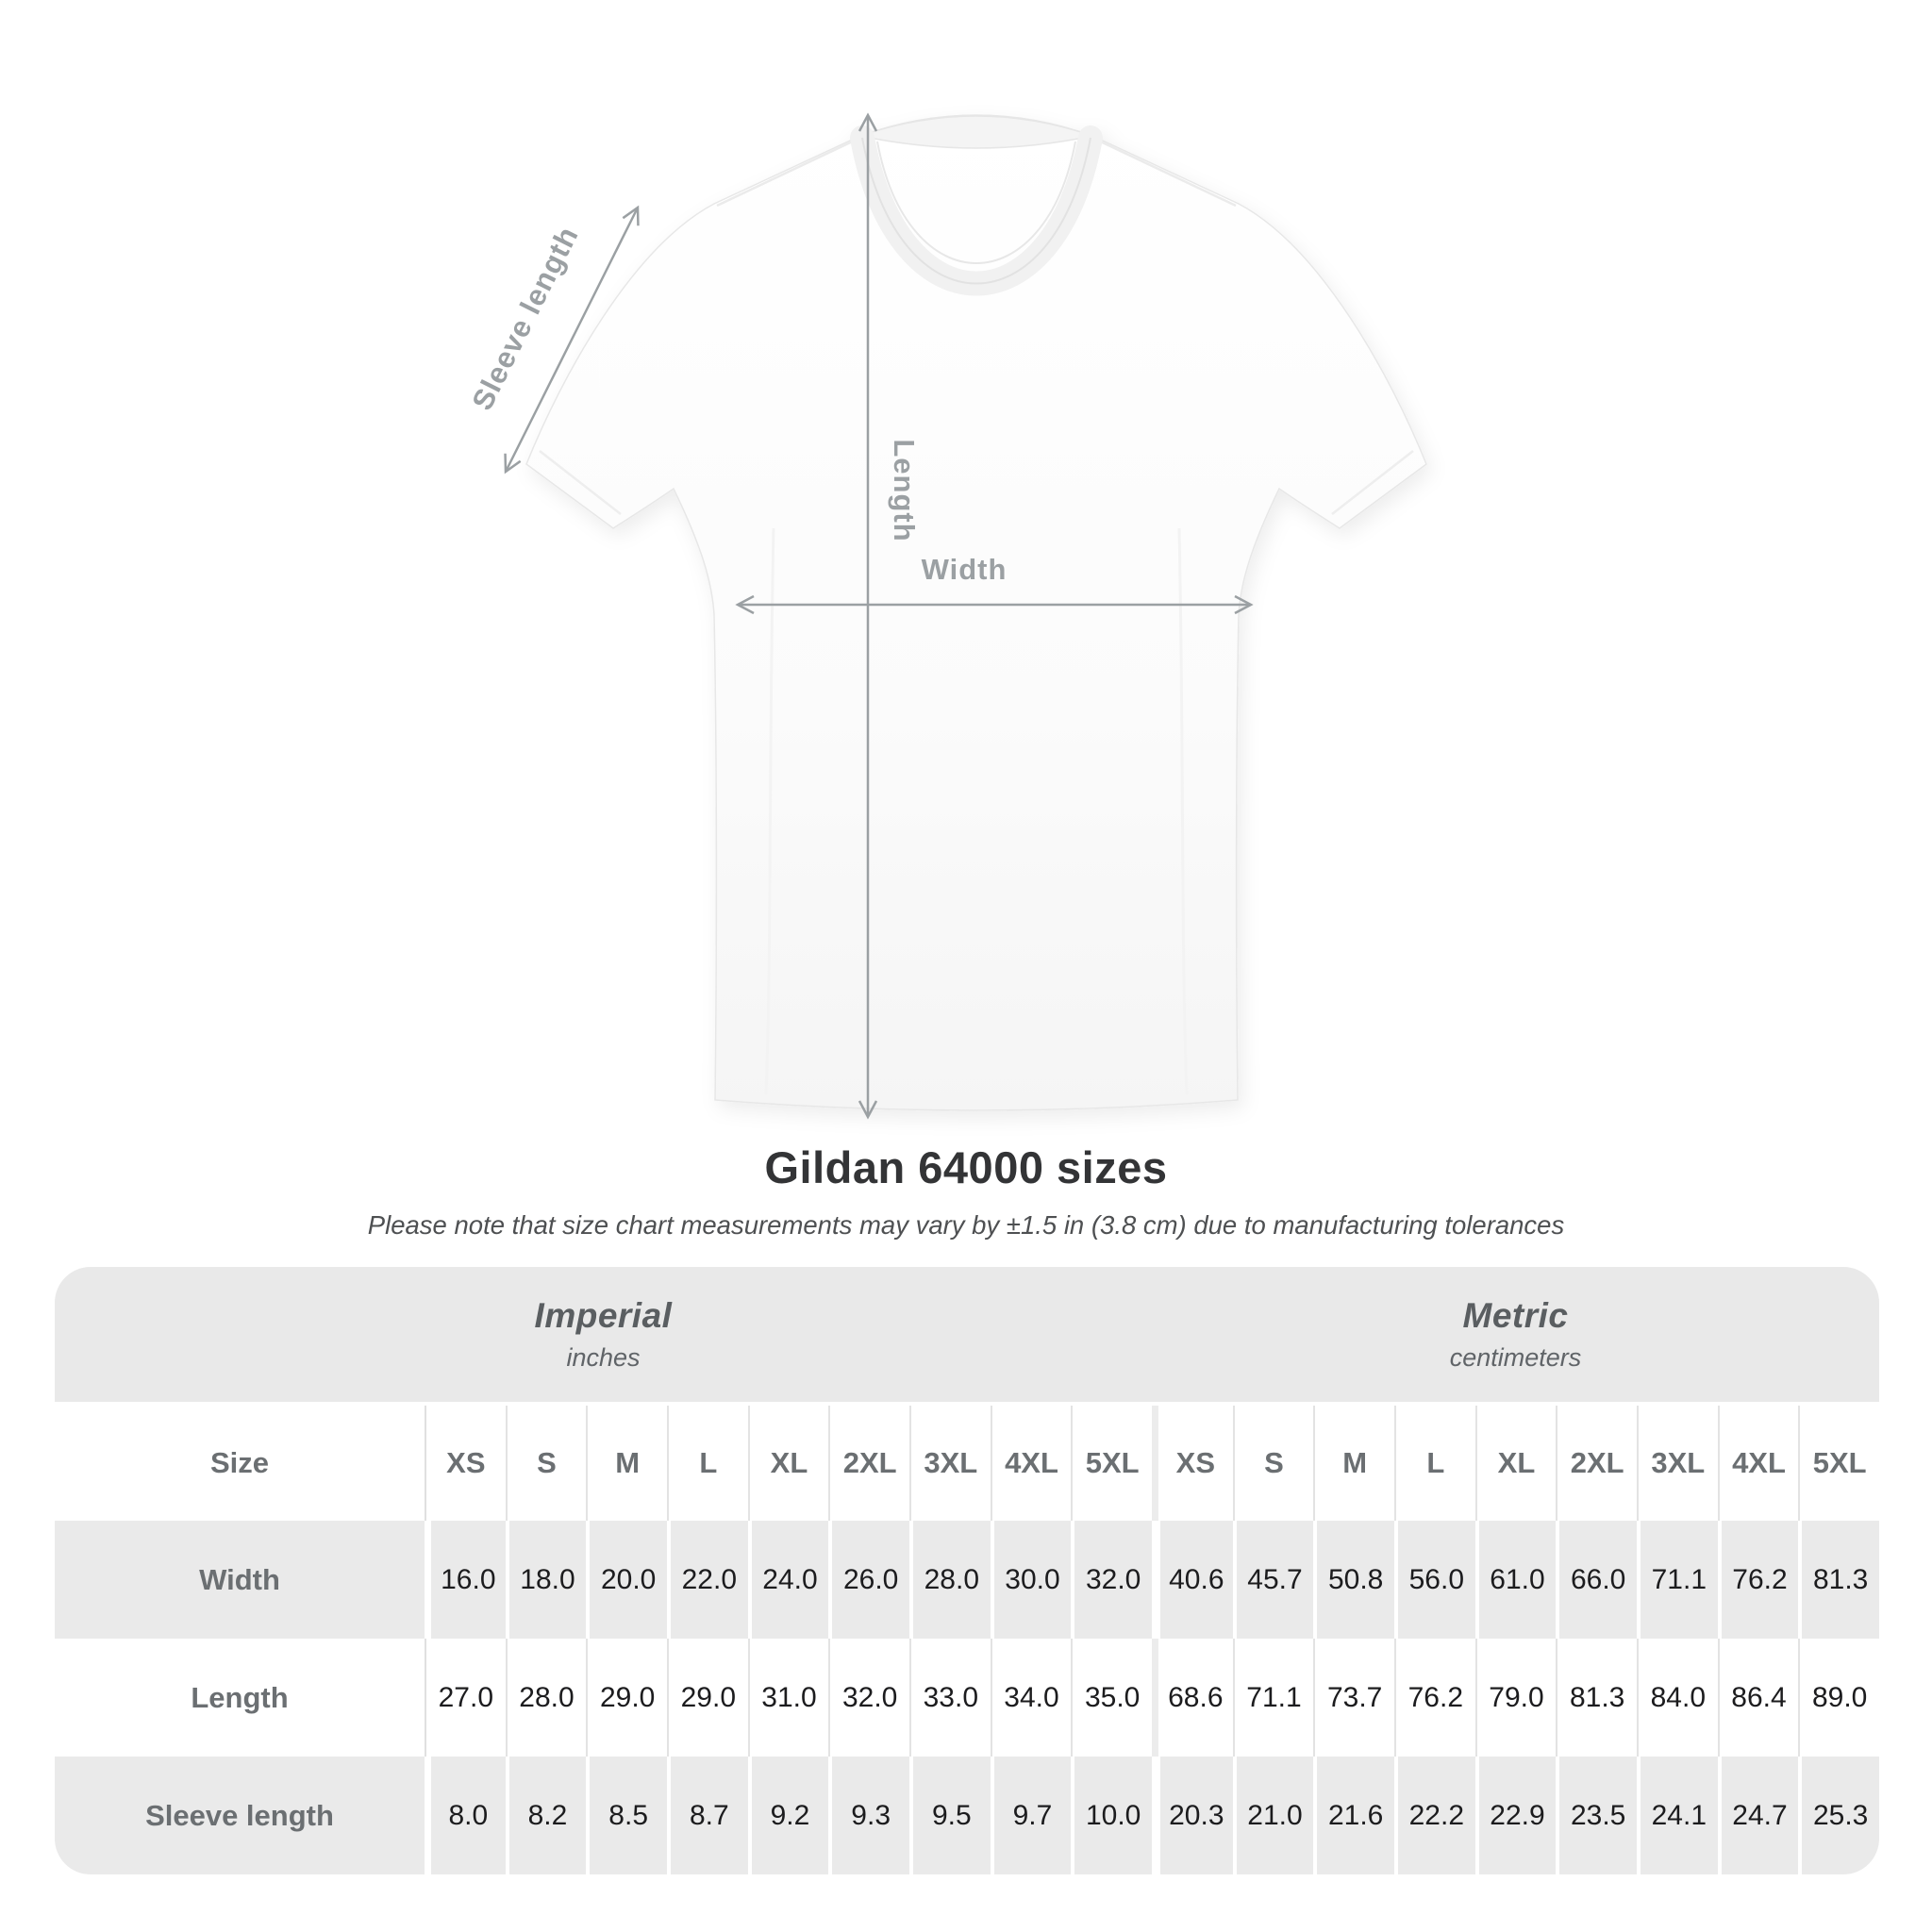  What do you see at coordinates (1273, 1816) in the screenshot?
I see `sleeve-value: 21.0` at bounding box center [1273, 1816].